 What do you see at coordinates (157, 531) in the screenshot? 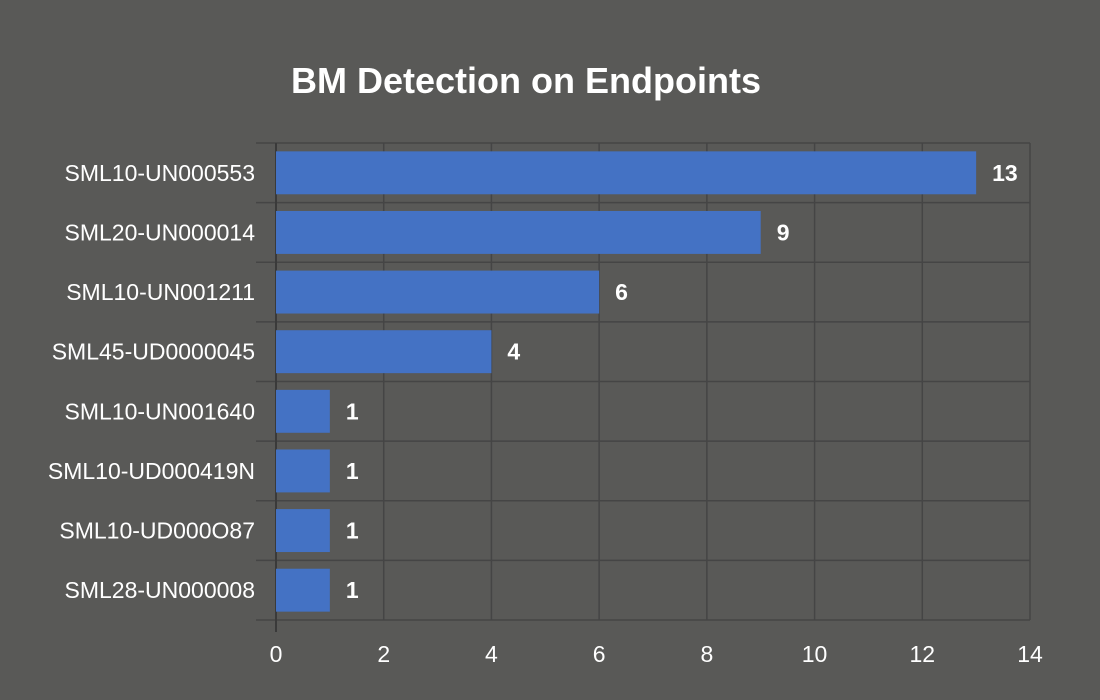
I see `category-label: SML10-UD000O87` at bounding box center [157, 531].